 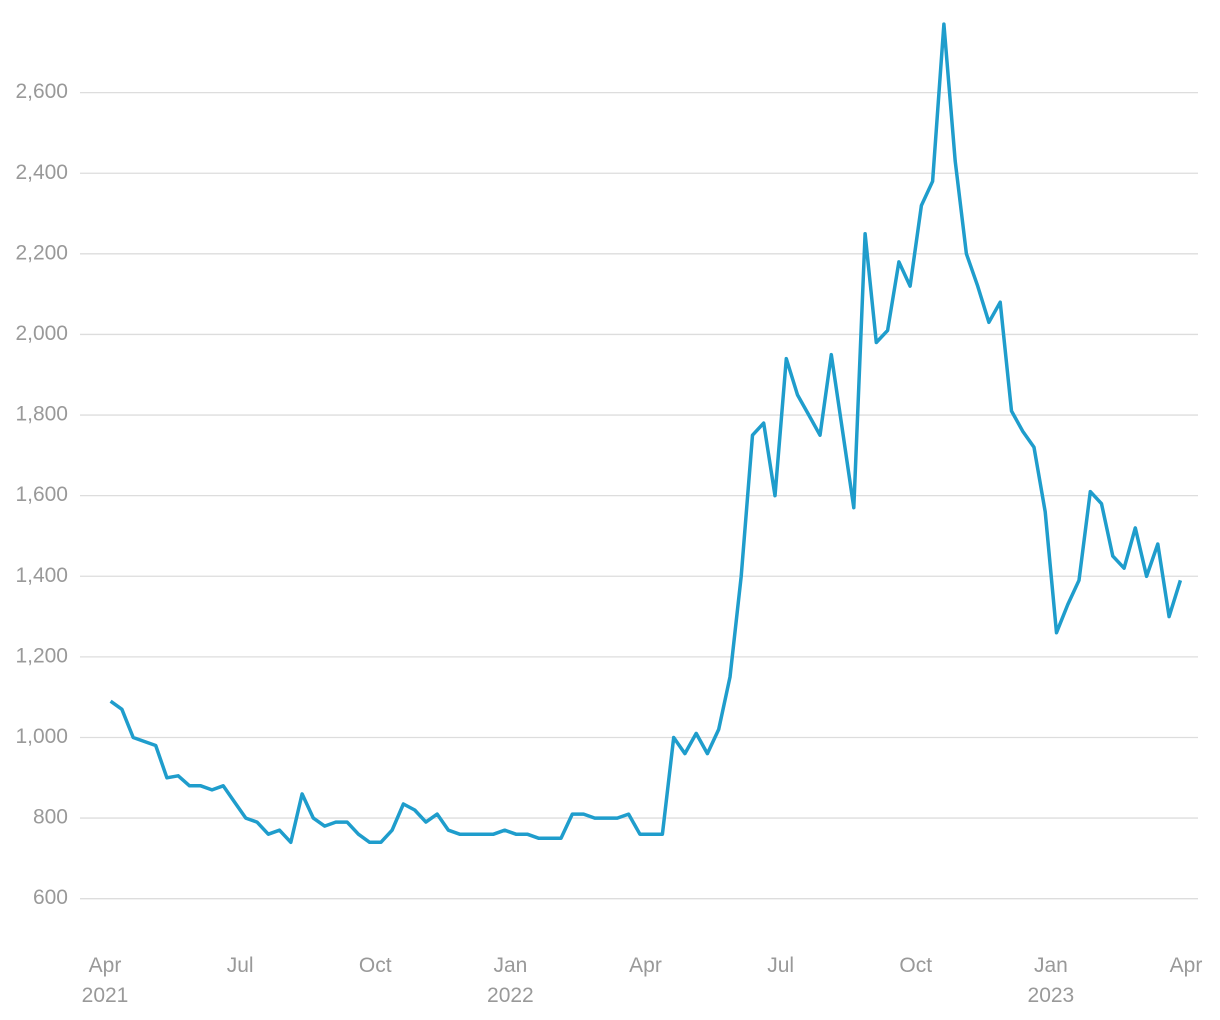 I want to click on x-tick-label-line: 2022, so click(x=510, y=995).